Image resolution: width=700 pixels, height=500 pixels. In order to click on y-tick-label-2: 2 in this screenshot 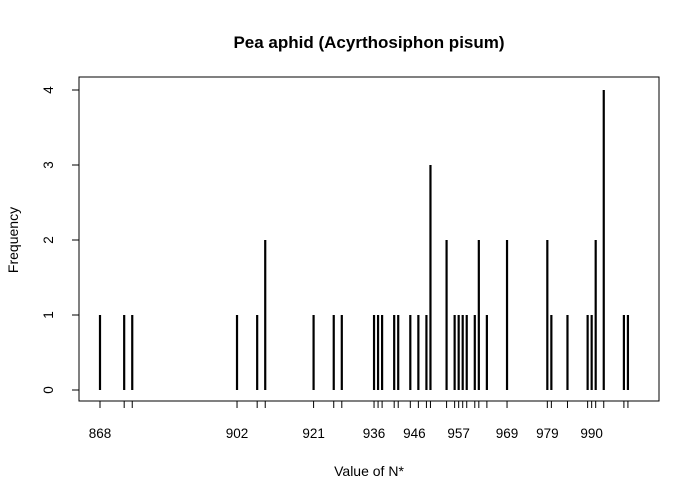, I will do `click(48, 240)`.